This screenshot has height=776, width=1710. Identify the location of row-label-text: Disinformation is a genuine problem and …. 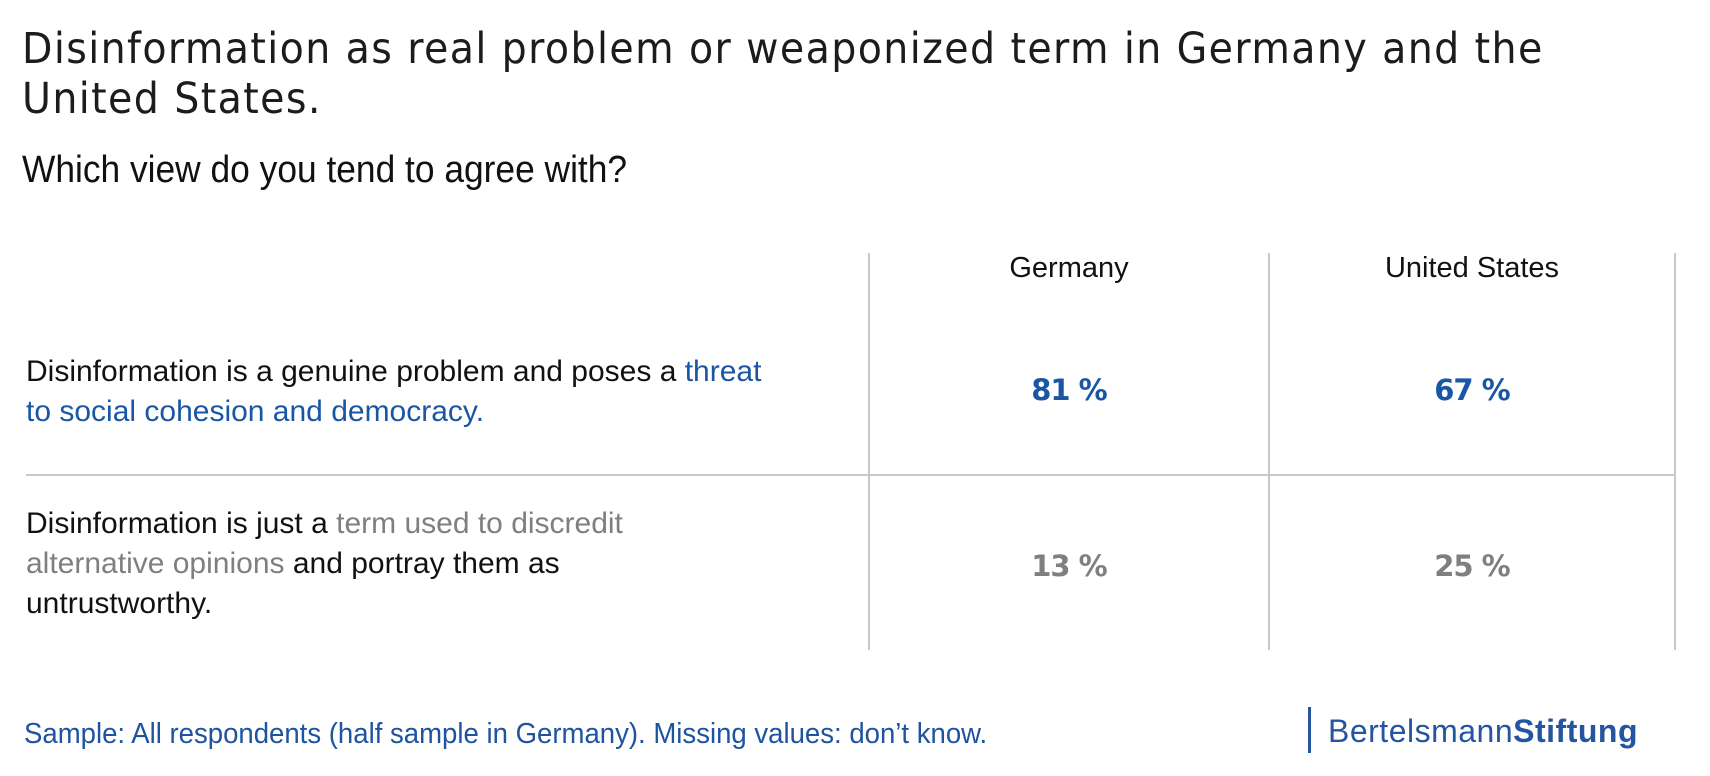
(355, 371).